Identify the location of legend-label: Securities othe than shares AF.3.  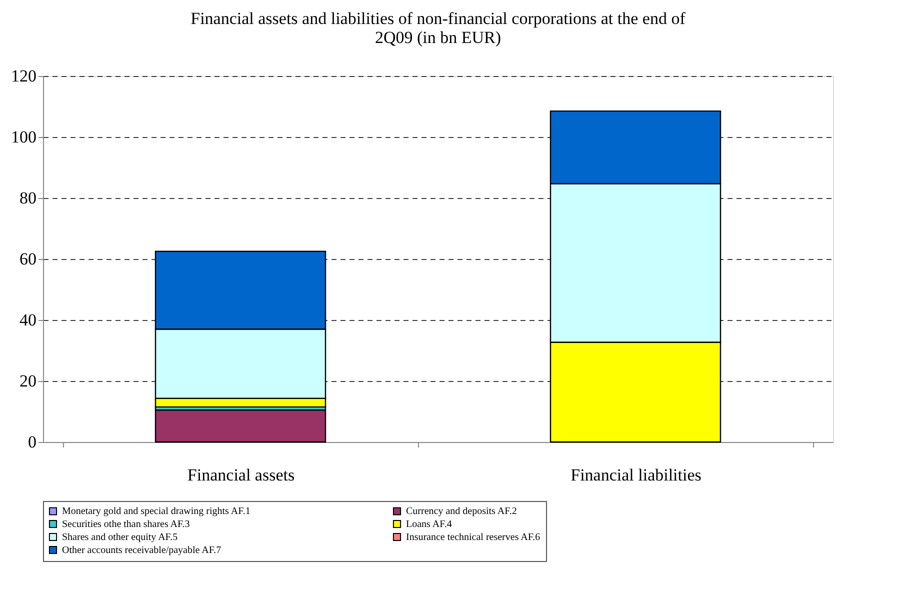
(126, 524).